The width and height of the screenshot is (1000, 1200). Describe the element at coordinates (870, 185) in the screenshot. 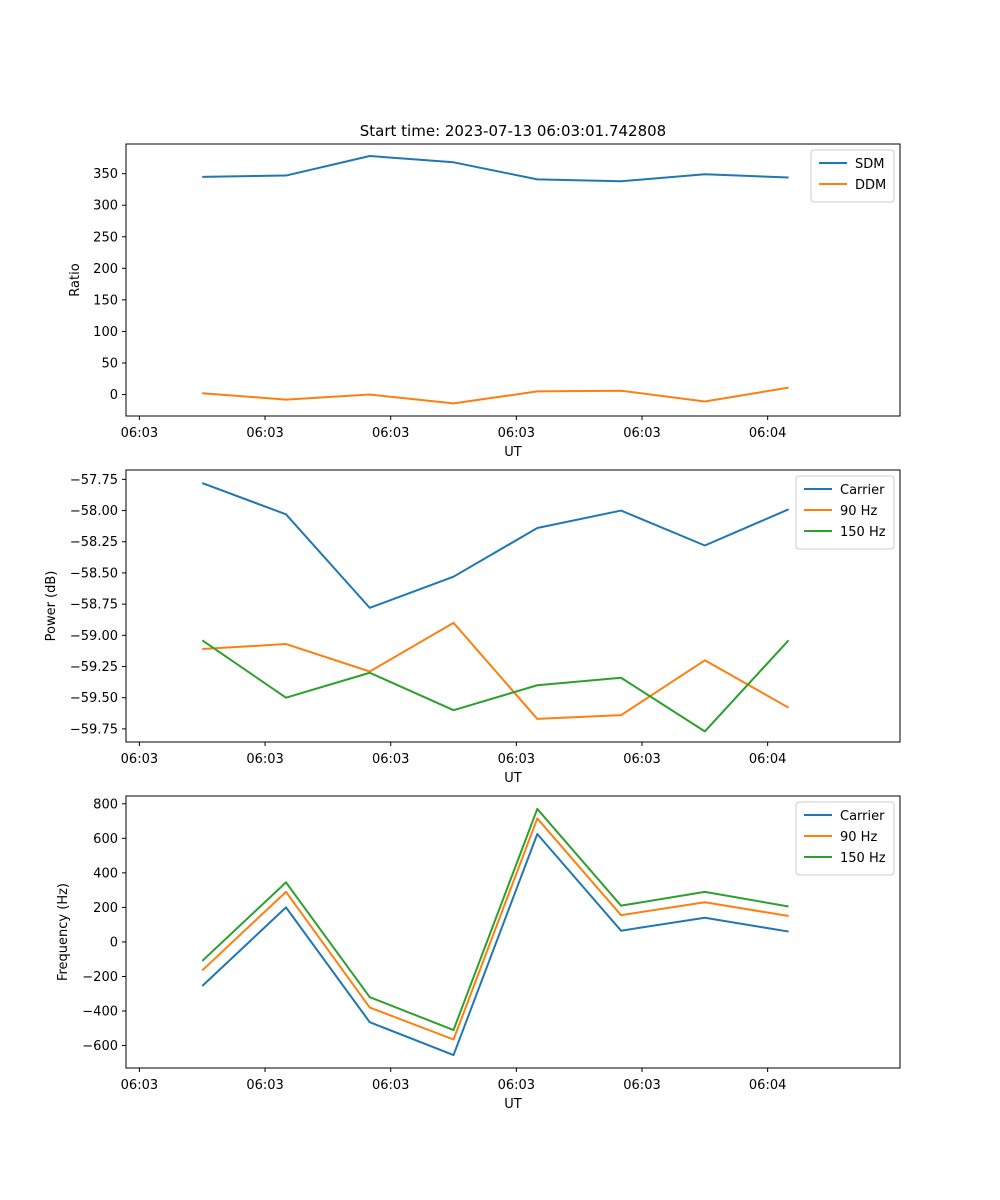

I see `legend-label-ddm: DDM` at that location.